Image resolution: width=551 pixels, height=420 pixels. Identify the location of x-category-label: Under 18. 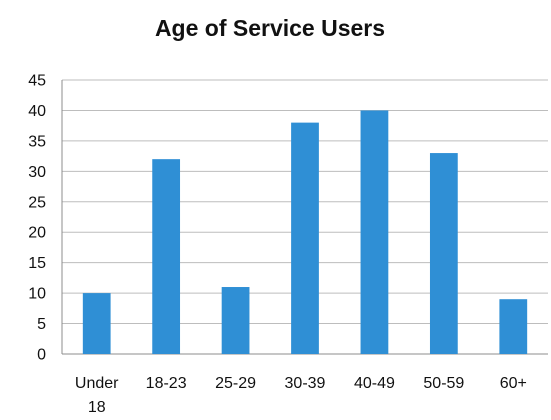
(97, 395).